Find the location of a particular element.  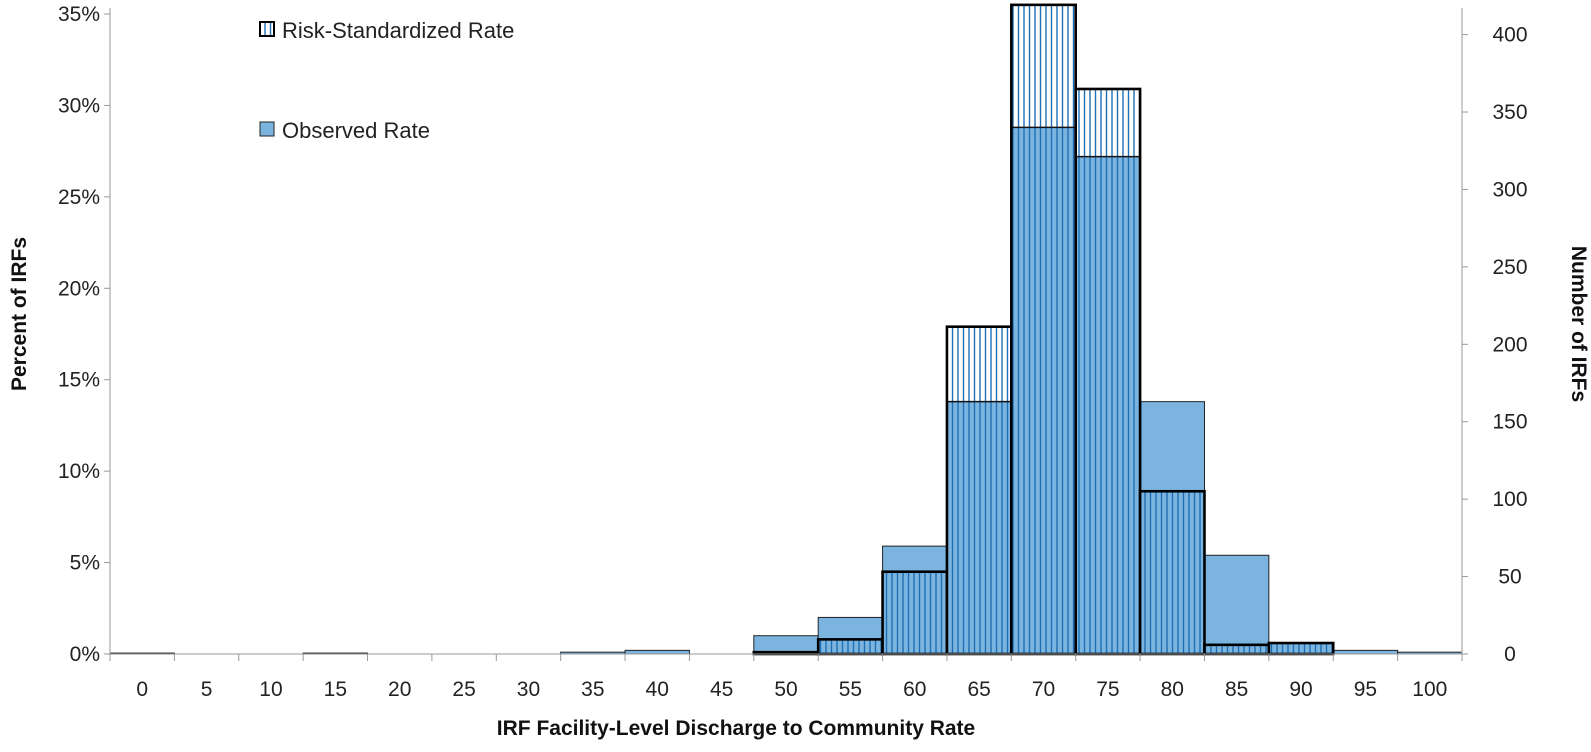

x-tick-label: 30 is located at coordinates (528, 689).